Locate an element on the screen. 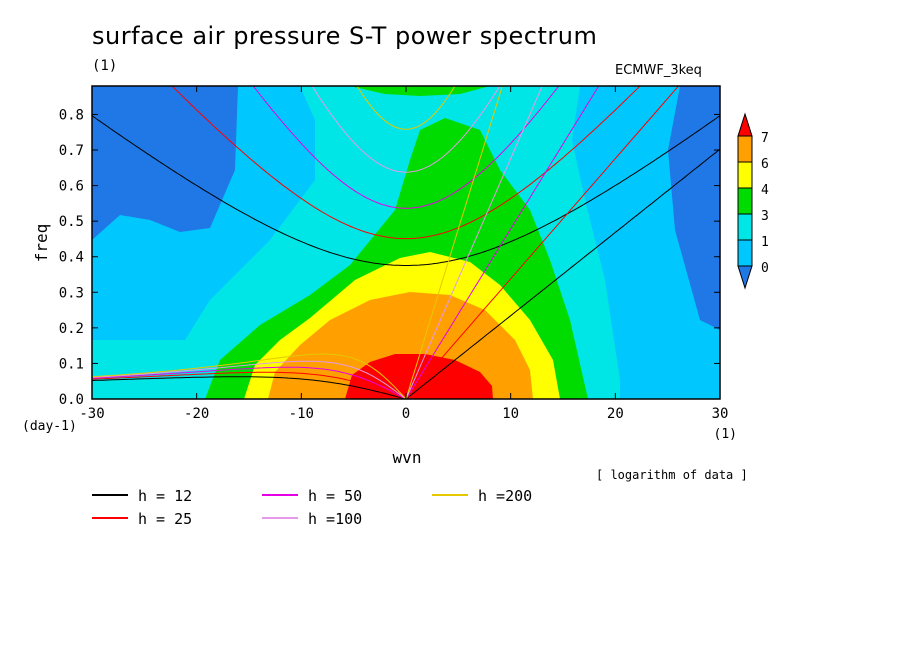 Image resolution: width=904 pixels, height=654 pixels. curve-kelvin-h25 is located at coordinates (542, 242).